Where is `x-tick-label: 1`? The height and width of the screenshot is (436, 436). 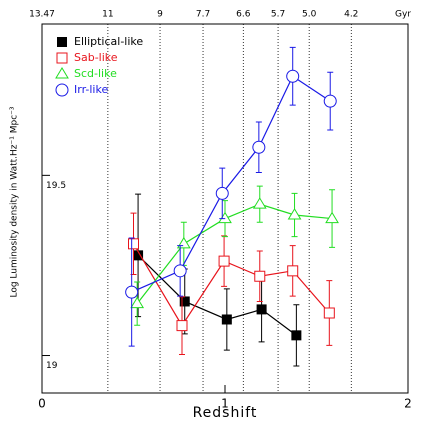
x-tick-label: 1 is located at coordinates (225, 404).